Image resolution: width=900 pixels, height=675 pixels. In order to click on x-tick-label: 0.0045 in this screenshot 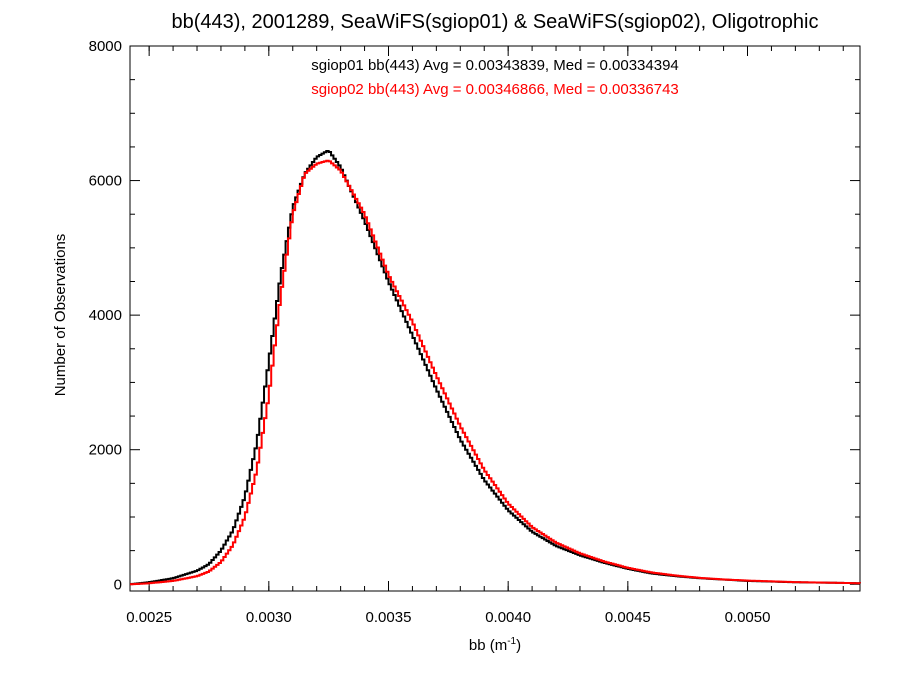, I will do `click(628, 617)`.